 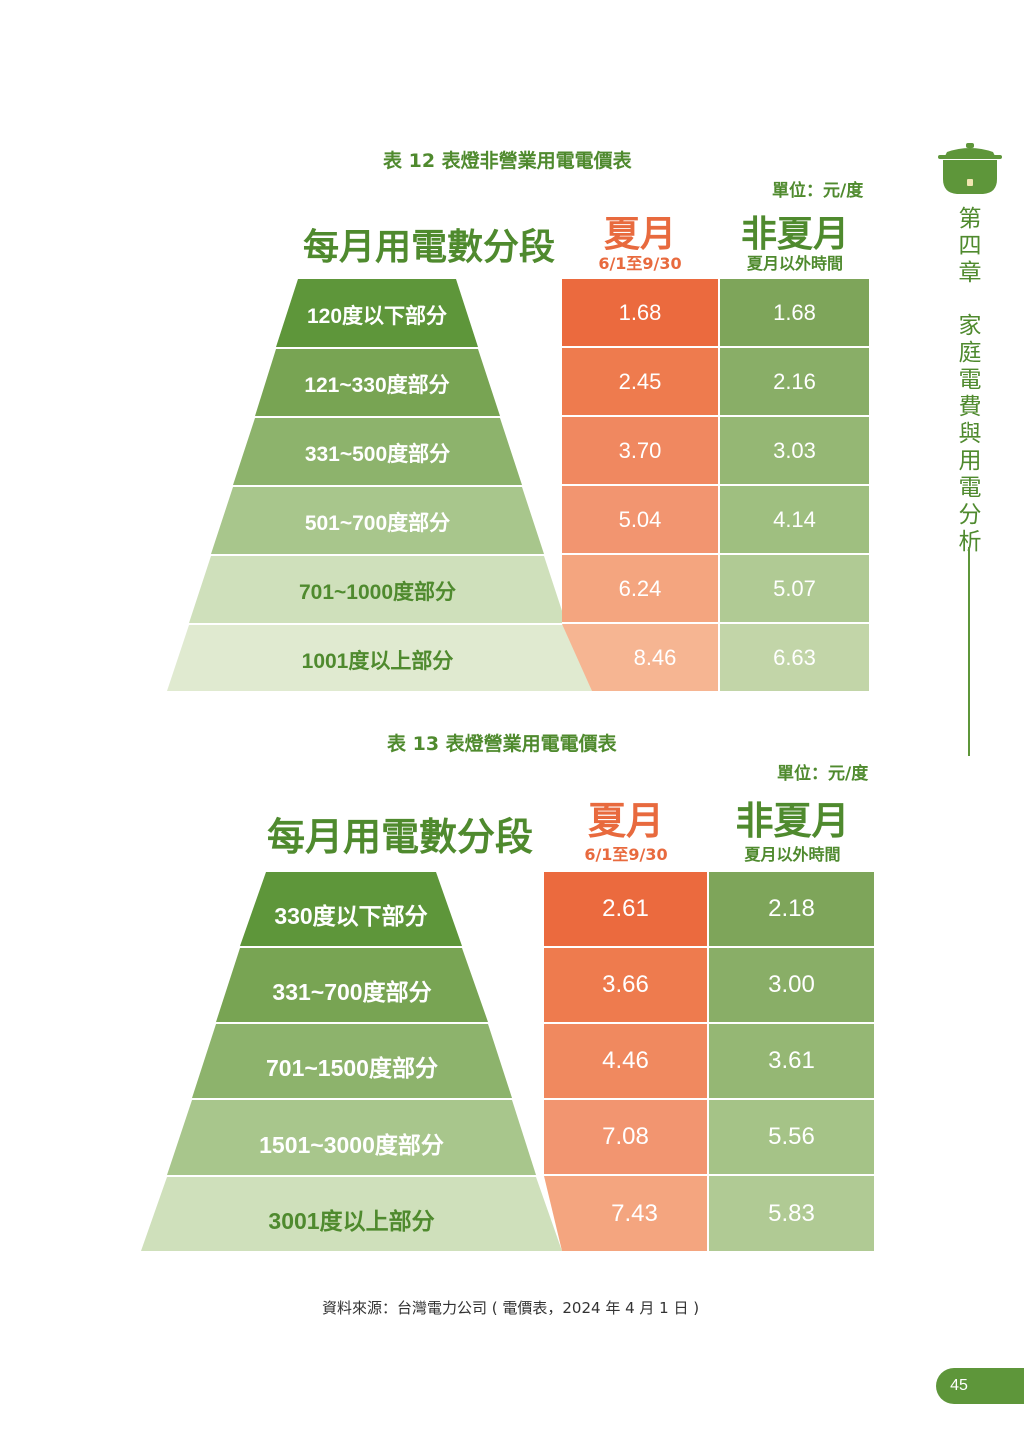 I want to click on table12-tier-label: 701~1000度部分, so click(x=377, y=592).